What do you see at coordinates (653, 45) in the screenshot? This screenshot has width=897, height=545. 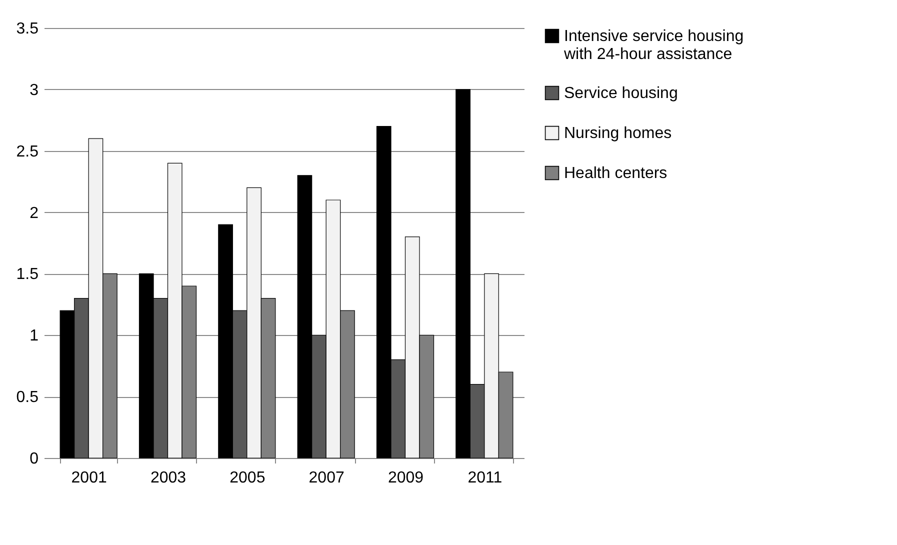 I see `legend-label: Intensive service housing with 24-hour assistance` at bounding box center [653, 45].